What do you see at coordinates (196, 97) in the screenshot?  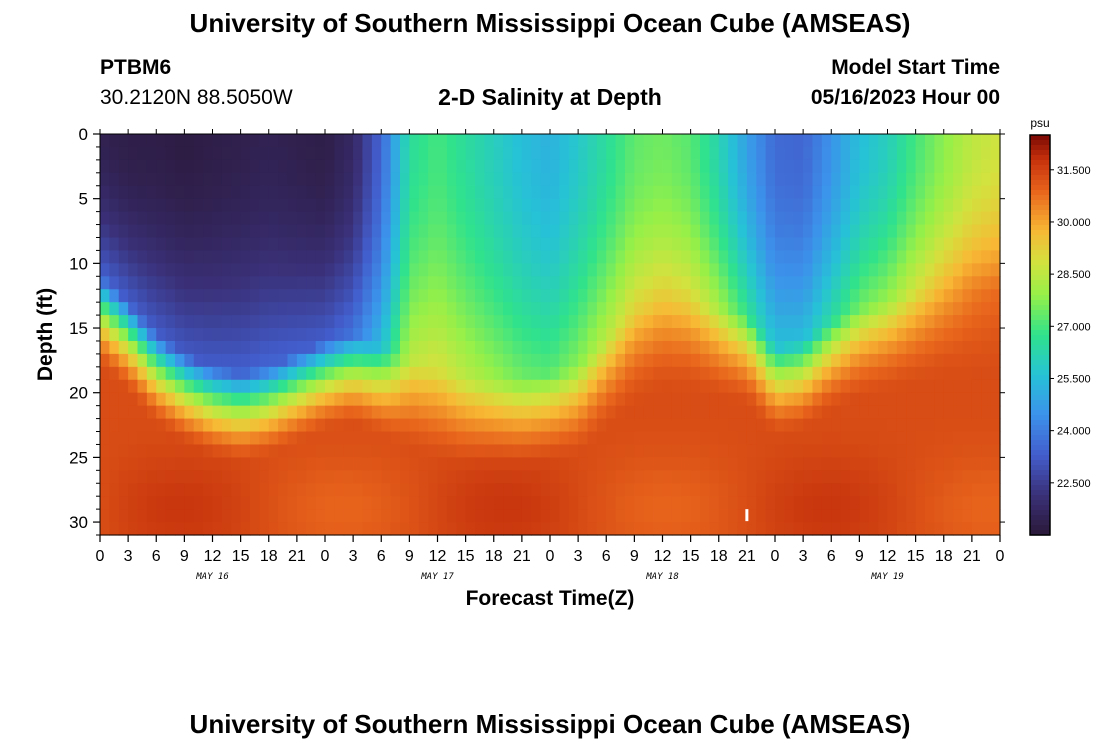 I see `station-coords: 30.2120N 88.5050W` at bounding box center [196, 97].